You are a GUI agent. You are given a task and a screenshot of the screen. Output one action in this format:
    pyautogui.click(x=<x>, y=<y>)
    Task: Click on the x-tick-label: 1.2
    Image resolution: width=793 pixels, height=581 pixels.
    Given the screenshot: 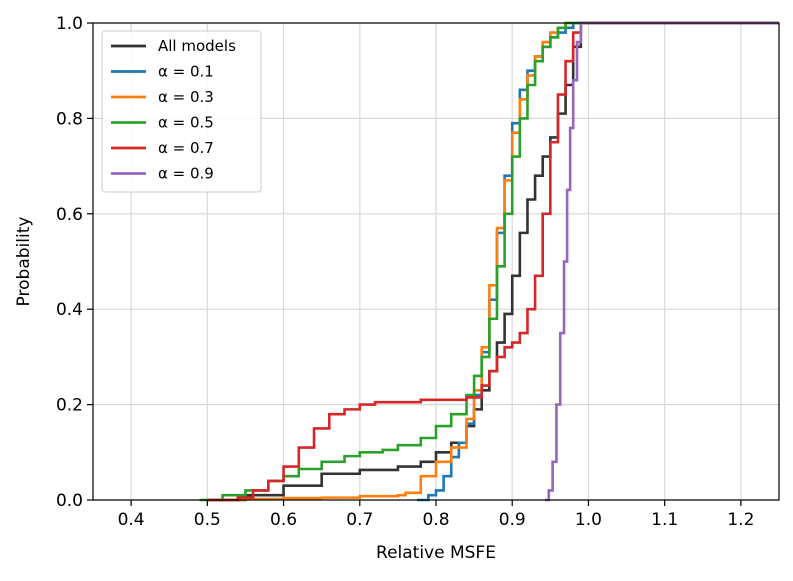 What is the action you would take?
    pyautogui.click(x=740, y=520)
    